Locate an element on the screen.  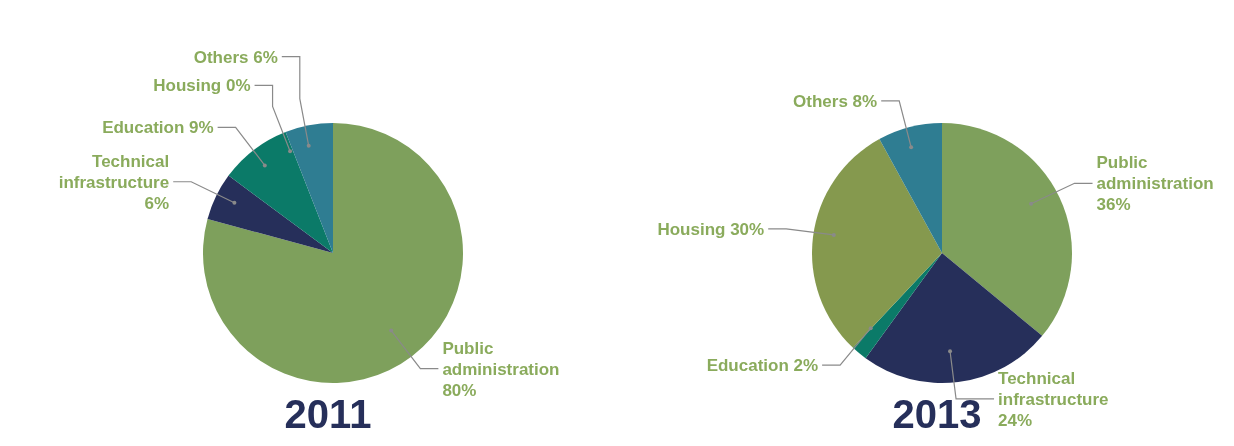
slice-label: Education 9% is located at coordinates (158, 128).